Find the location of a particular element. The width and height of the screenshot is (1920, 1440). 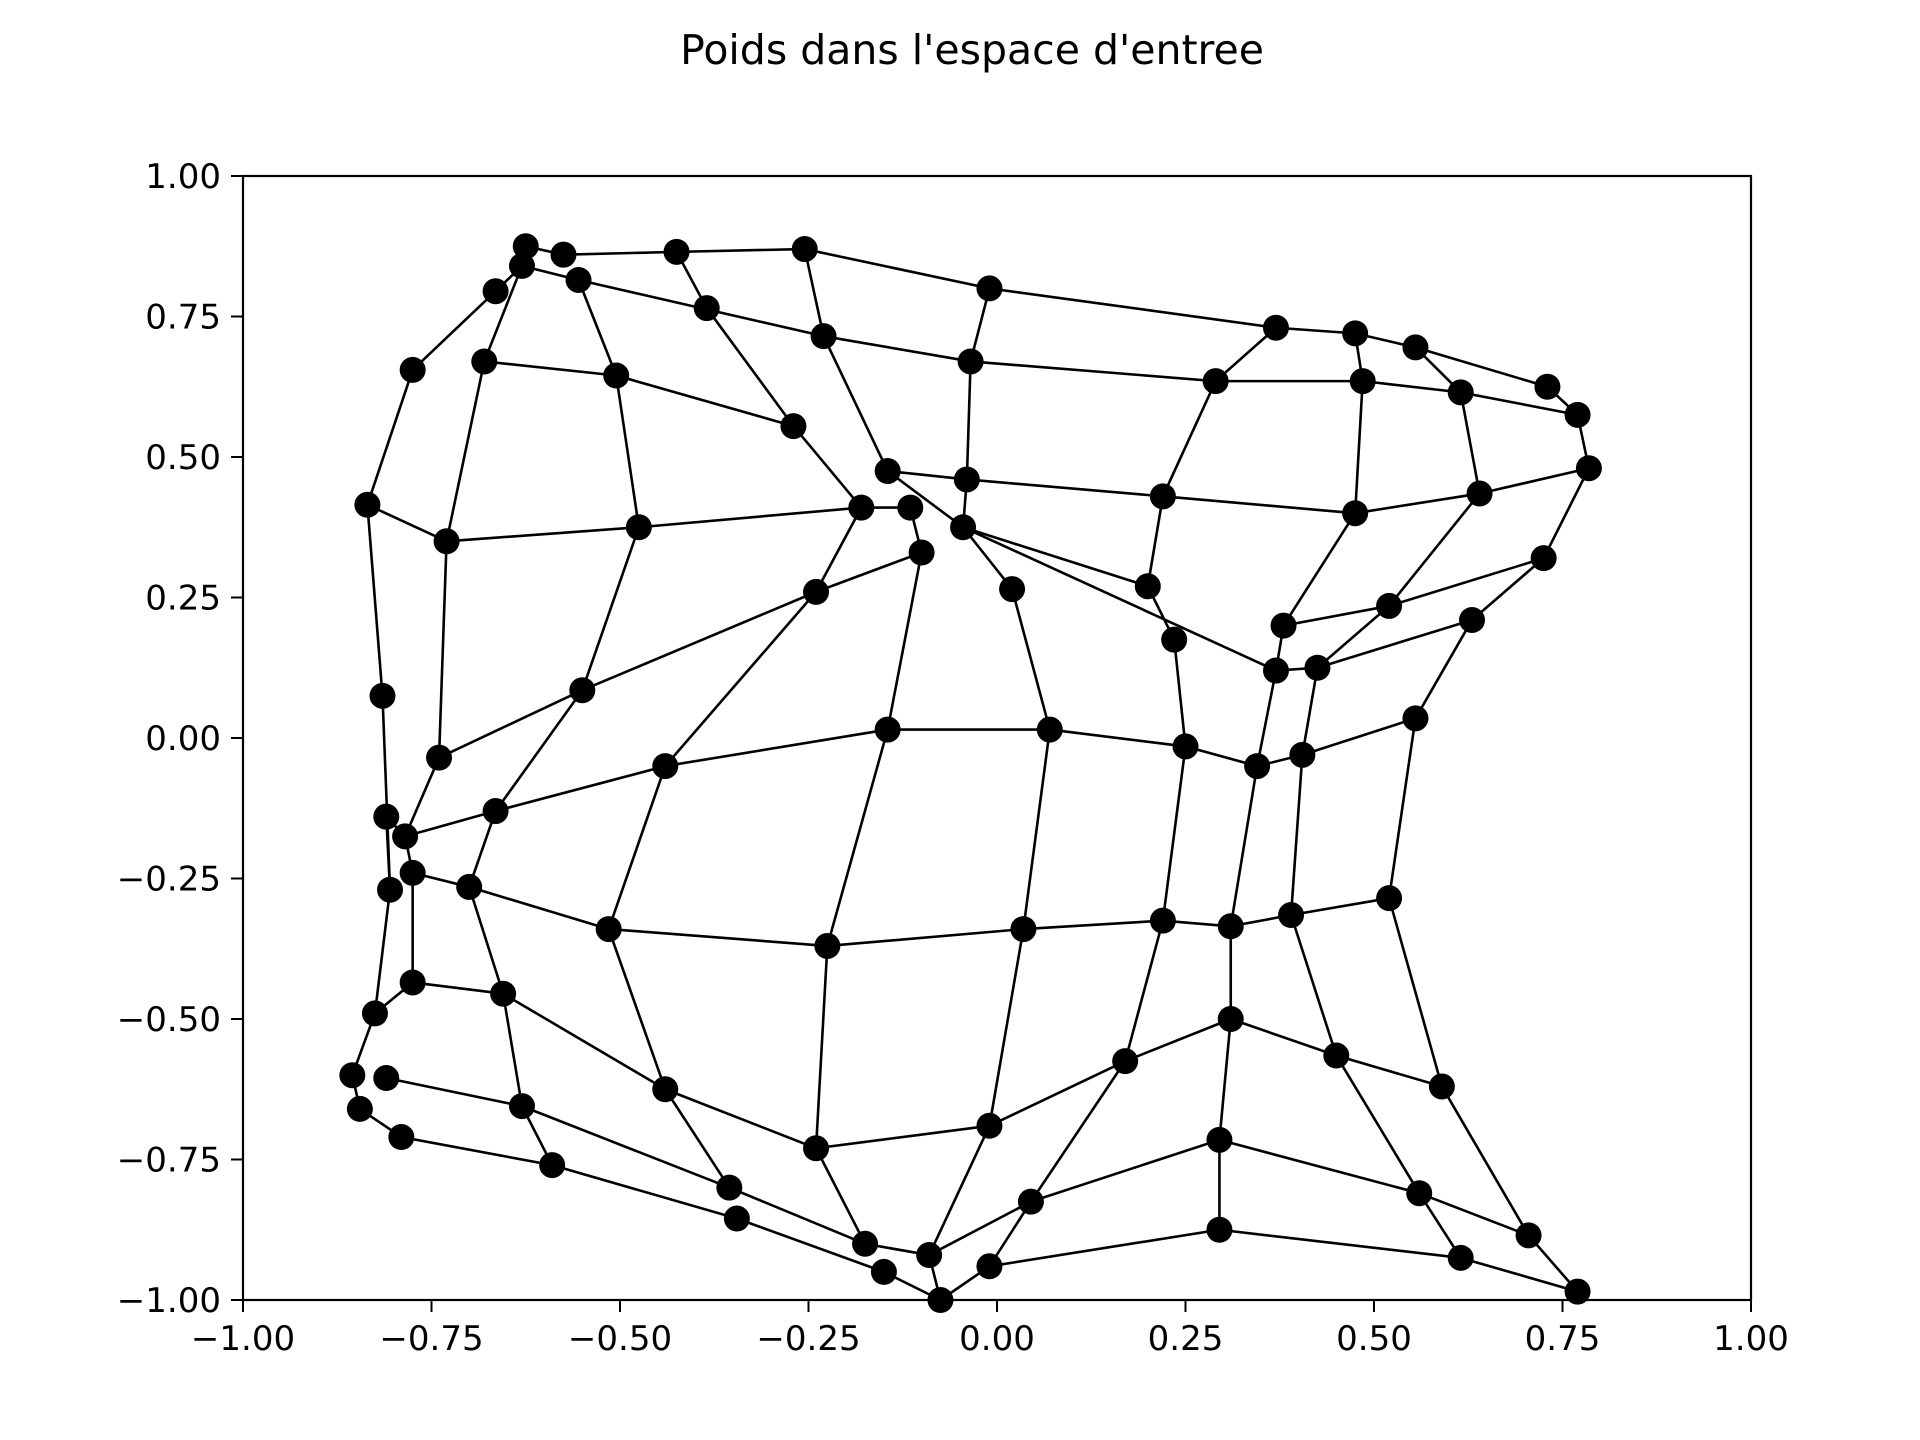

x-axis: −1.00 −0.75 −0.50 −0.25 0.00 0.25 0.50 0.75 1.00 is located at coordinates (990, 1329).